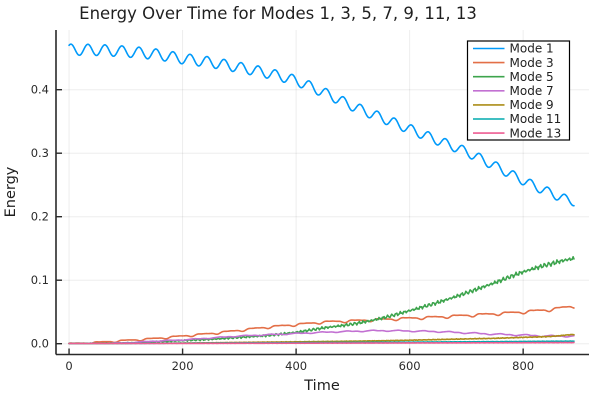 The height and width of the screenshot is (400, 600). Describe the element at coordinates (523, 366) in the screenshot. I see `x-tick-label: 800` at that location.